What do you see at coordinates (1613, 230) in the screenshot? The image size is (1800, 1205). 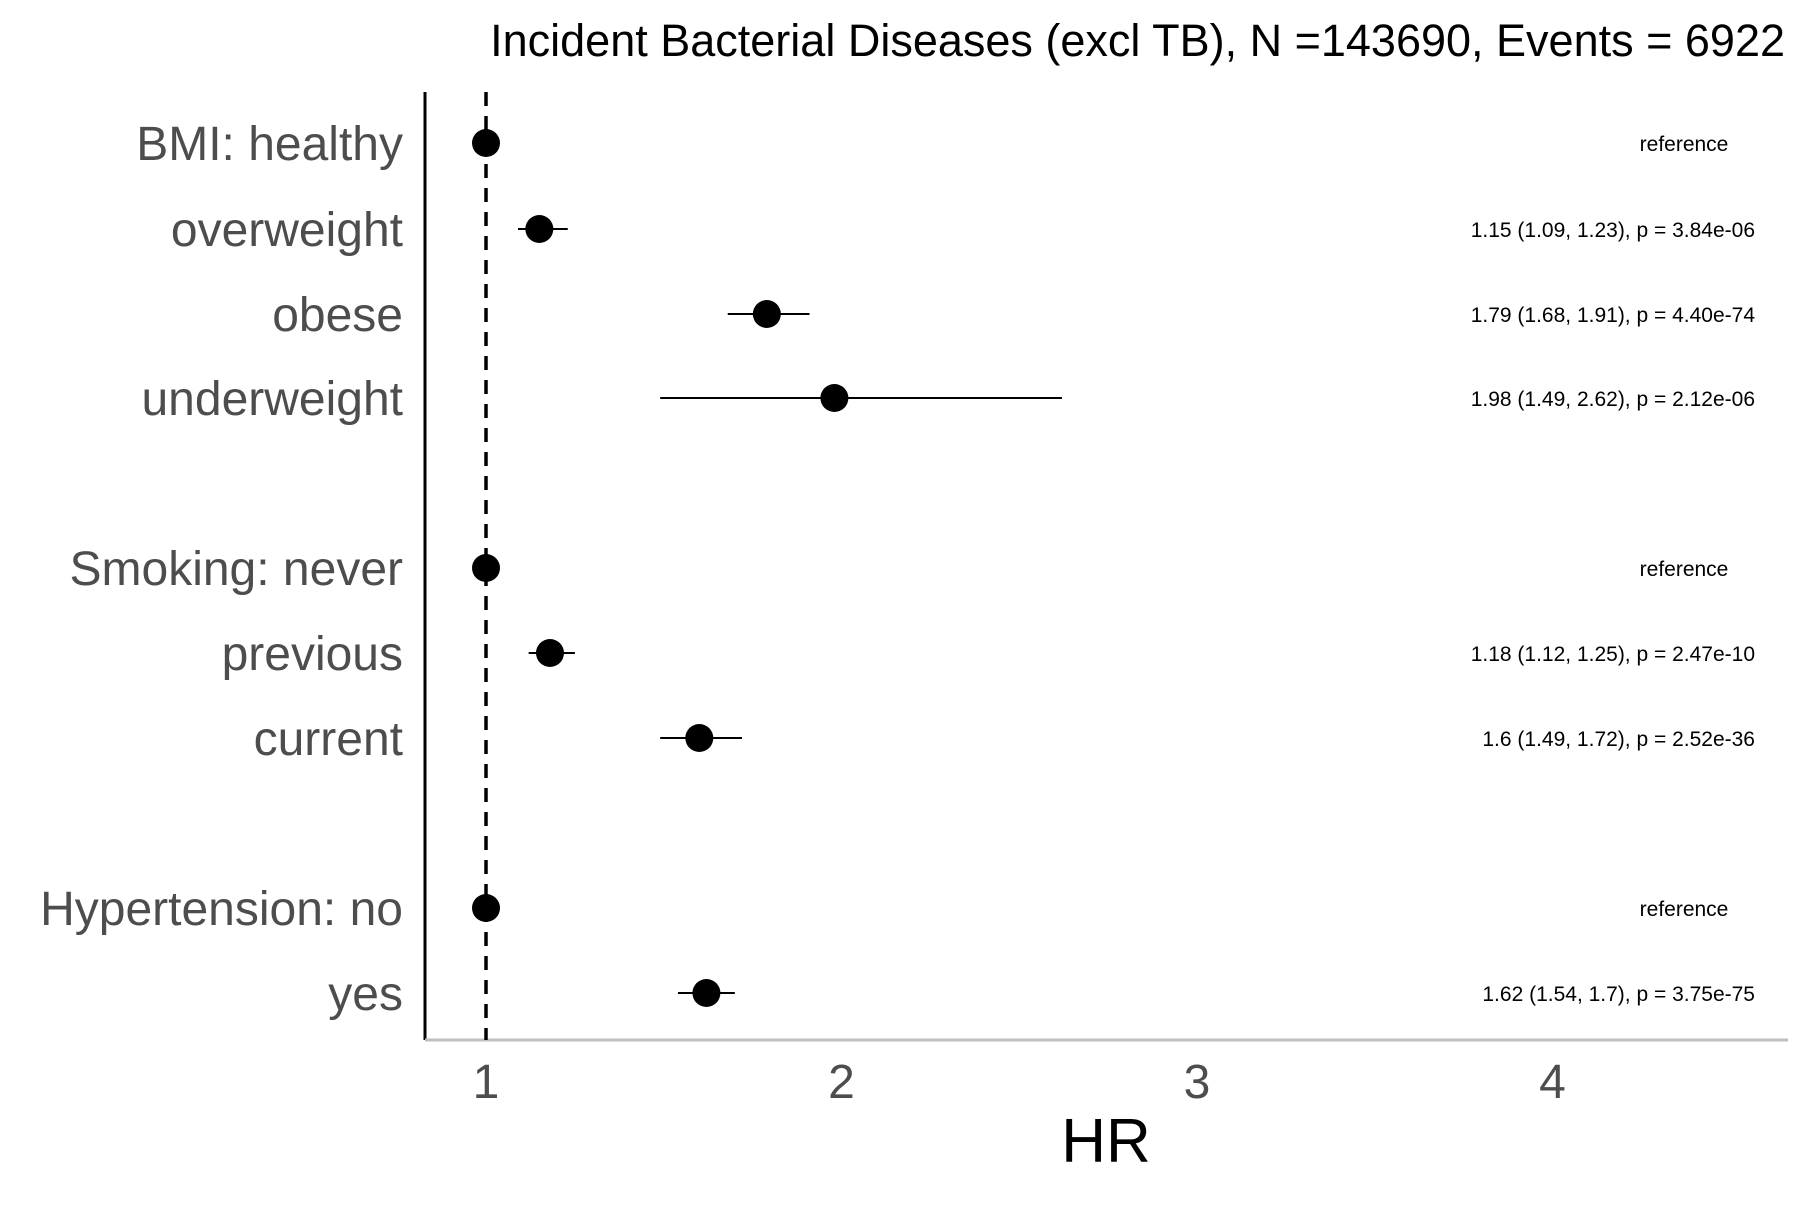 I see `row-annotation: 1.15 (1.09, 1.23), p = 3.84e-06` at bounding box center [1613, 230].